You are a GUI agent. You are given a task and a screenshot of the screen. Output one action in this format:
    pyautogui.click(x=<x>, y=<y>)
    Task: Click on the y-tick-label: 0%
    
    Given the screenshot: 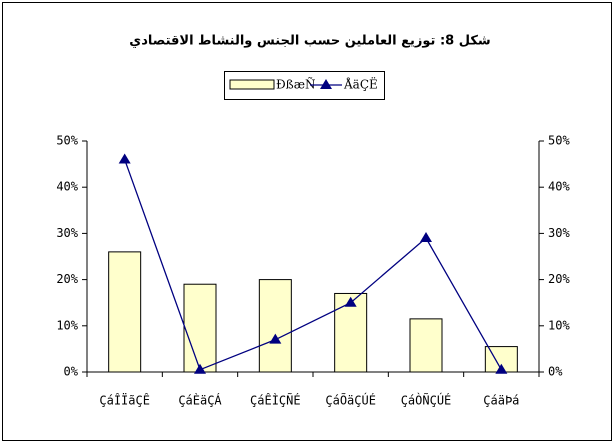 What is the action you would take?
    pyautogui.click(x=71, y=372)
    